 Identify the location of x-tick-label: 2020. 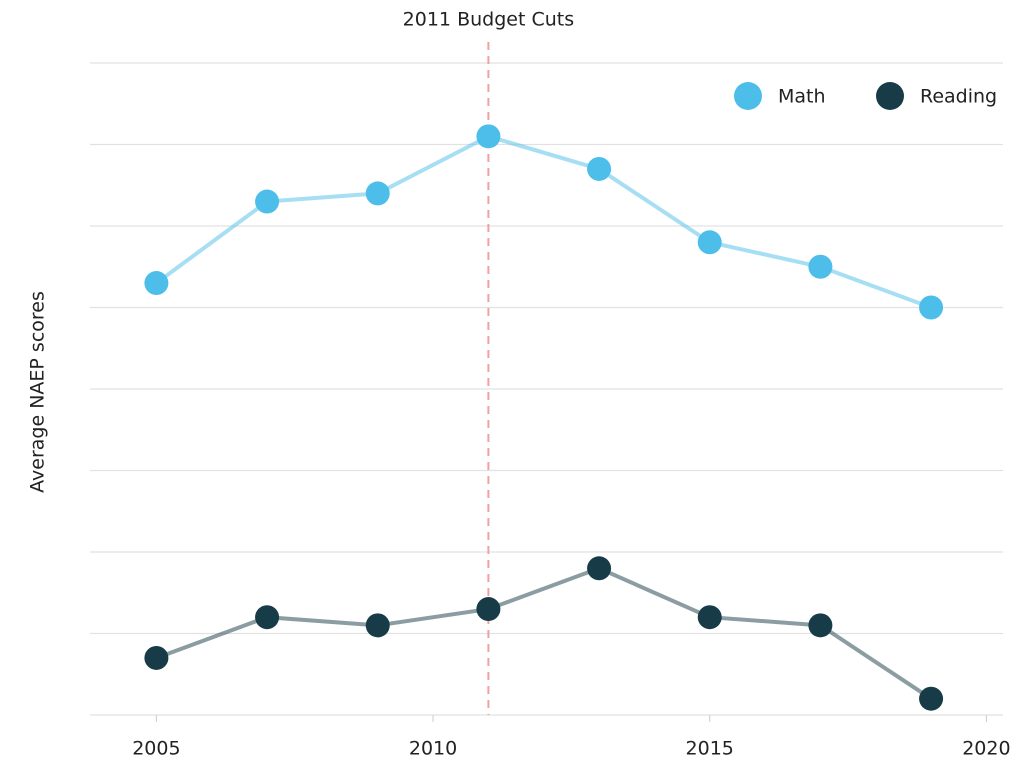
(986, 749).